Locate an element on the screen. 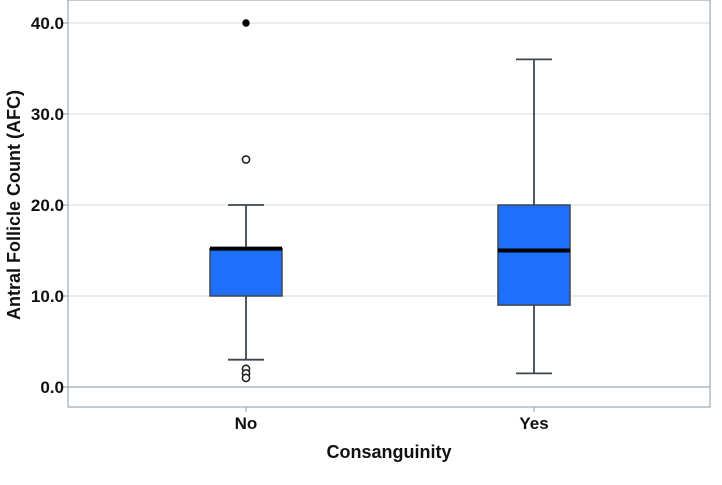 Image resolution: width=722 pixels, height=485 pixels. box-group-yes is located at coordinates (534, 216).